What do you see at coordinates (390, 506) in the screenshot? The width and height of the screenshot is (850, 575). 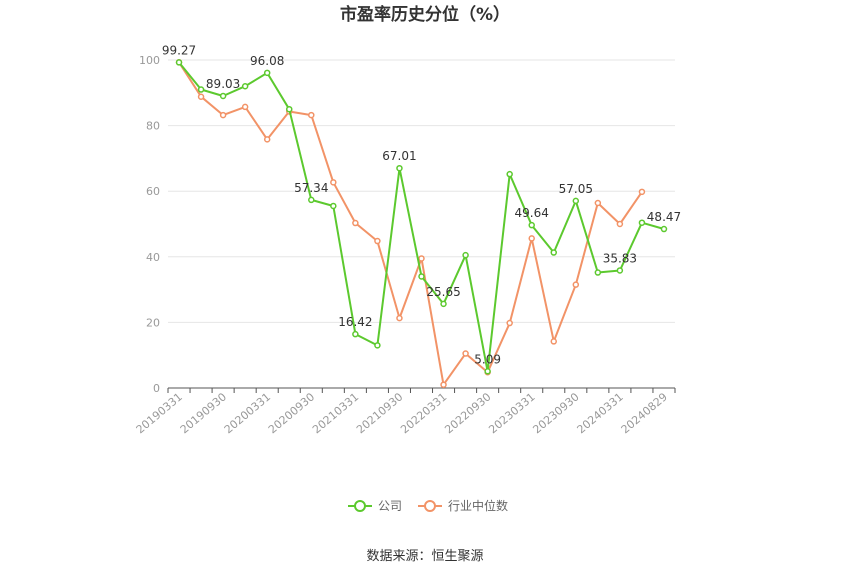 I see `legend-label: 公司` at bounding box center [390, 506].